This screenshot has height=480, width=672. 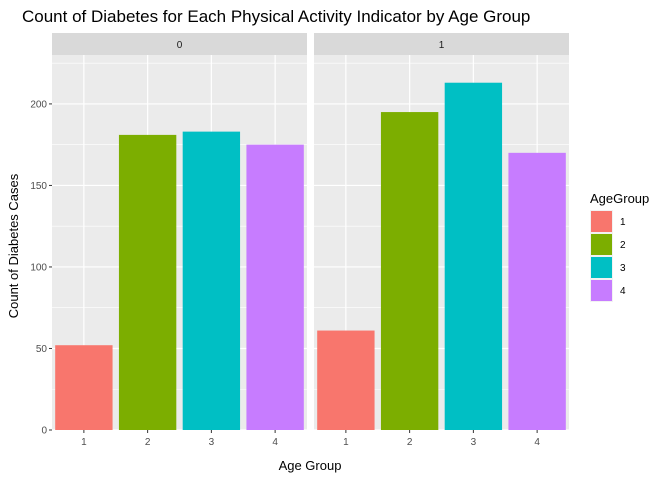 I want to click on legend-label: 3, so click(x=623, y=268).